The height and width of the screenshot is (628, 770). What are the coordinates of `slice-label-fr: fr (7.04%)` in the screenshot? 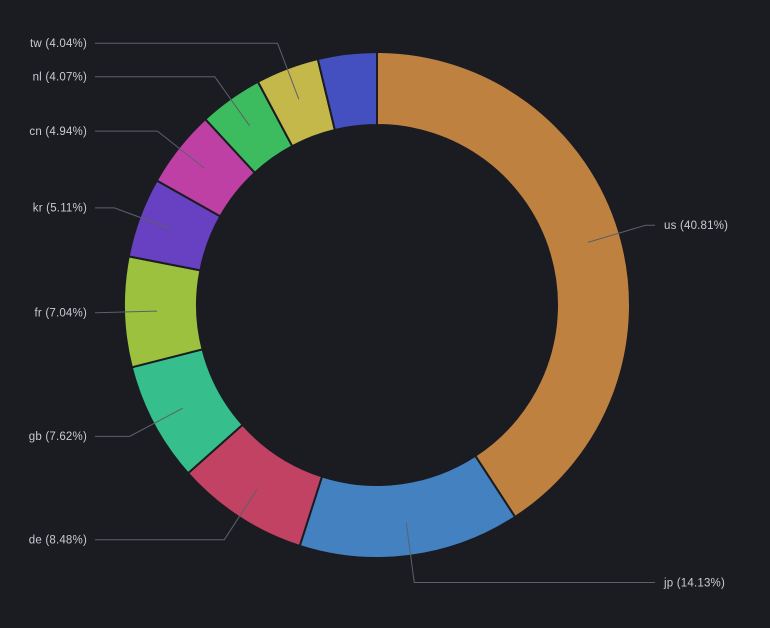 It's located at (61, 314).